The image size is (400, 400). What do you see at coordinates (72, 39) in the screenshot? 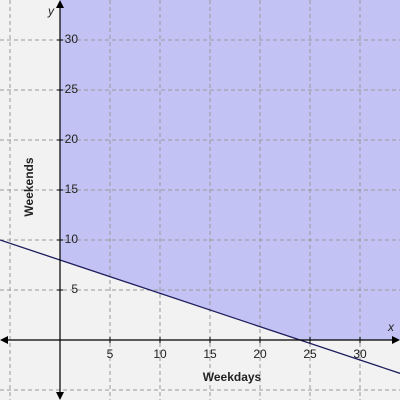
I see `y-tick-label: 30` at bounding box center [72, 39].